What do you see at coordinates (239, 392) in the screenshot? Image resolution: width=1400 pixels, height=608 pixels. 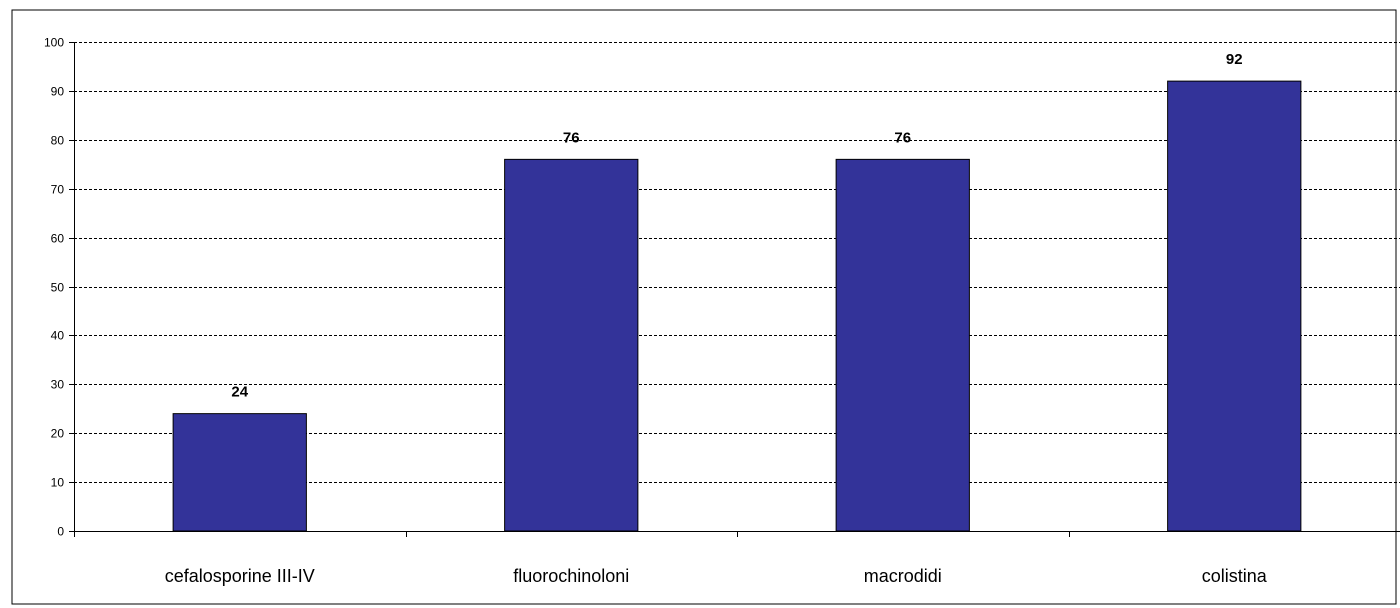 I see `data-label: 24` at bounding box center [239, 392].